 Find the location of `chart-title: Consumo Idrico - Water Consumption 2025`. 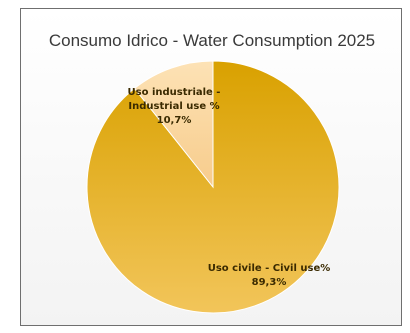

chart-title: Consumo Idrico - Water Consumption 2025 is located at coordinates (212, 40).